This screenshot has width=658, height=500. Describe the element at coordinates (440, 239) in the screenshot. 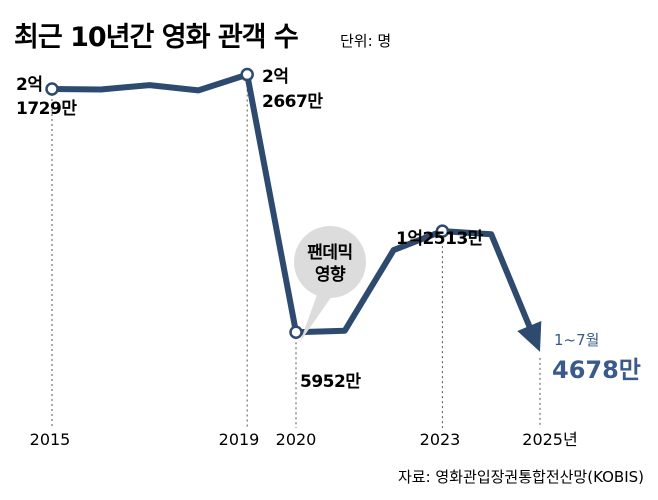

I see `data-label-2023: 1억2513만` at that location.